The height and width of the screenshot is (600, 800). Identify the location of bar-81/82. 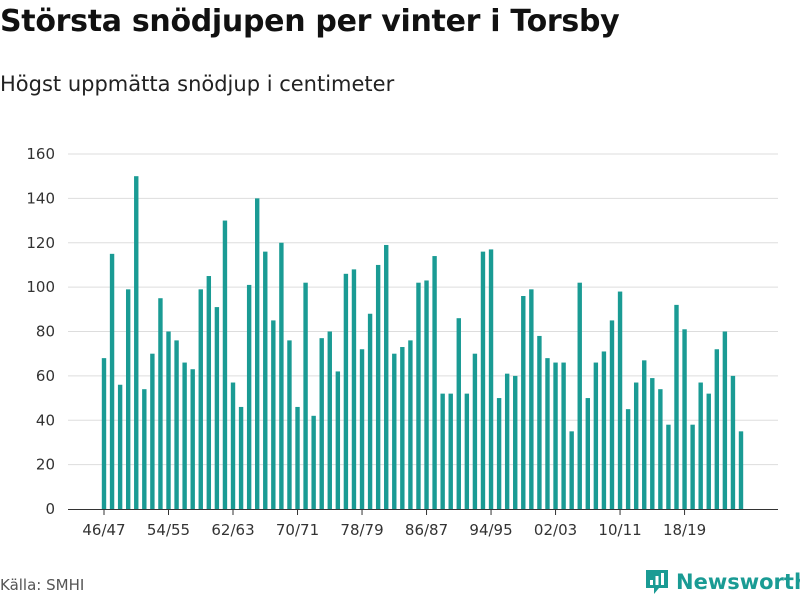
(386, 376).